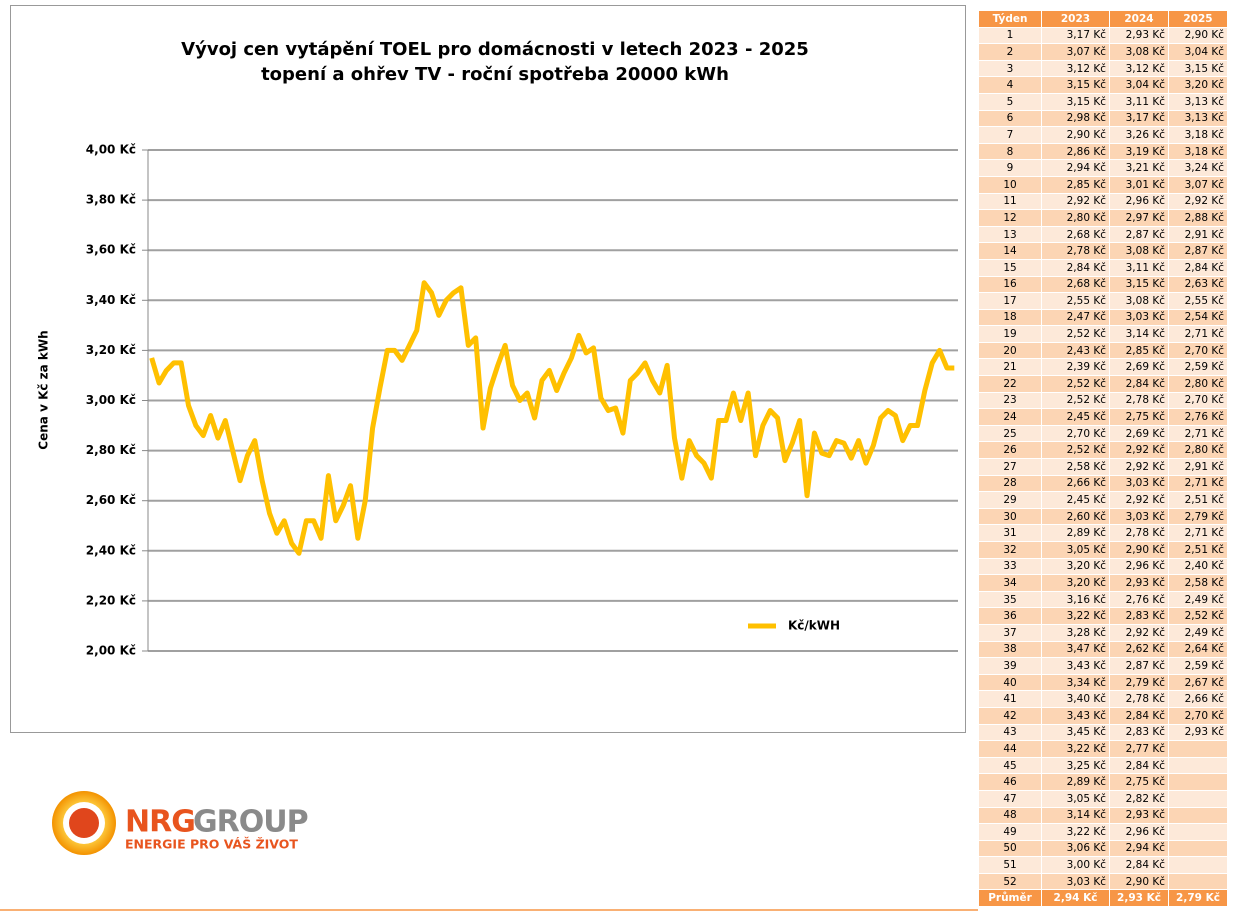  Describe the element at coordinates (1198, 649) in the screenshot. I see `table-cell: 2,64 Kč` at that location.